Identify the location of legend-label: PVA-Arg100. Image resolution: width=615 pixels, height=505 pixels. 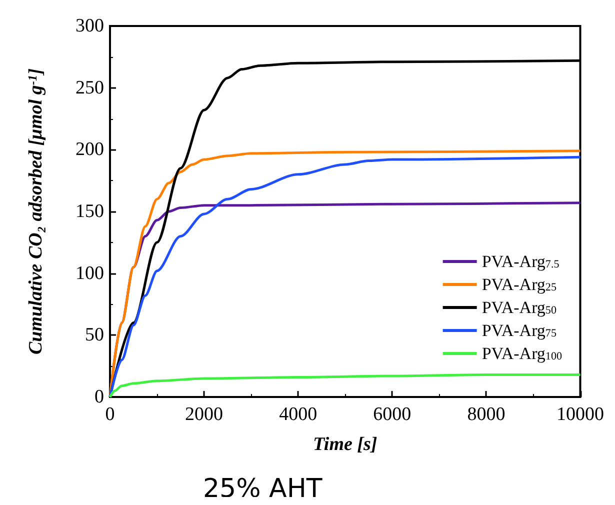
(522, 353).